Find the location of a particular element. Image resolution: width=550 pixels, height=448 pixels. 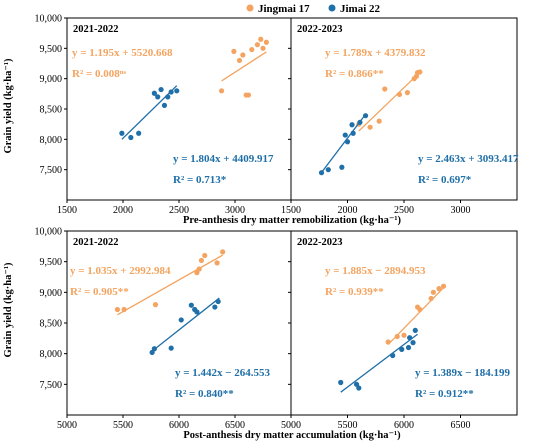

legend-marker is located at coordinates (332, 8).